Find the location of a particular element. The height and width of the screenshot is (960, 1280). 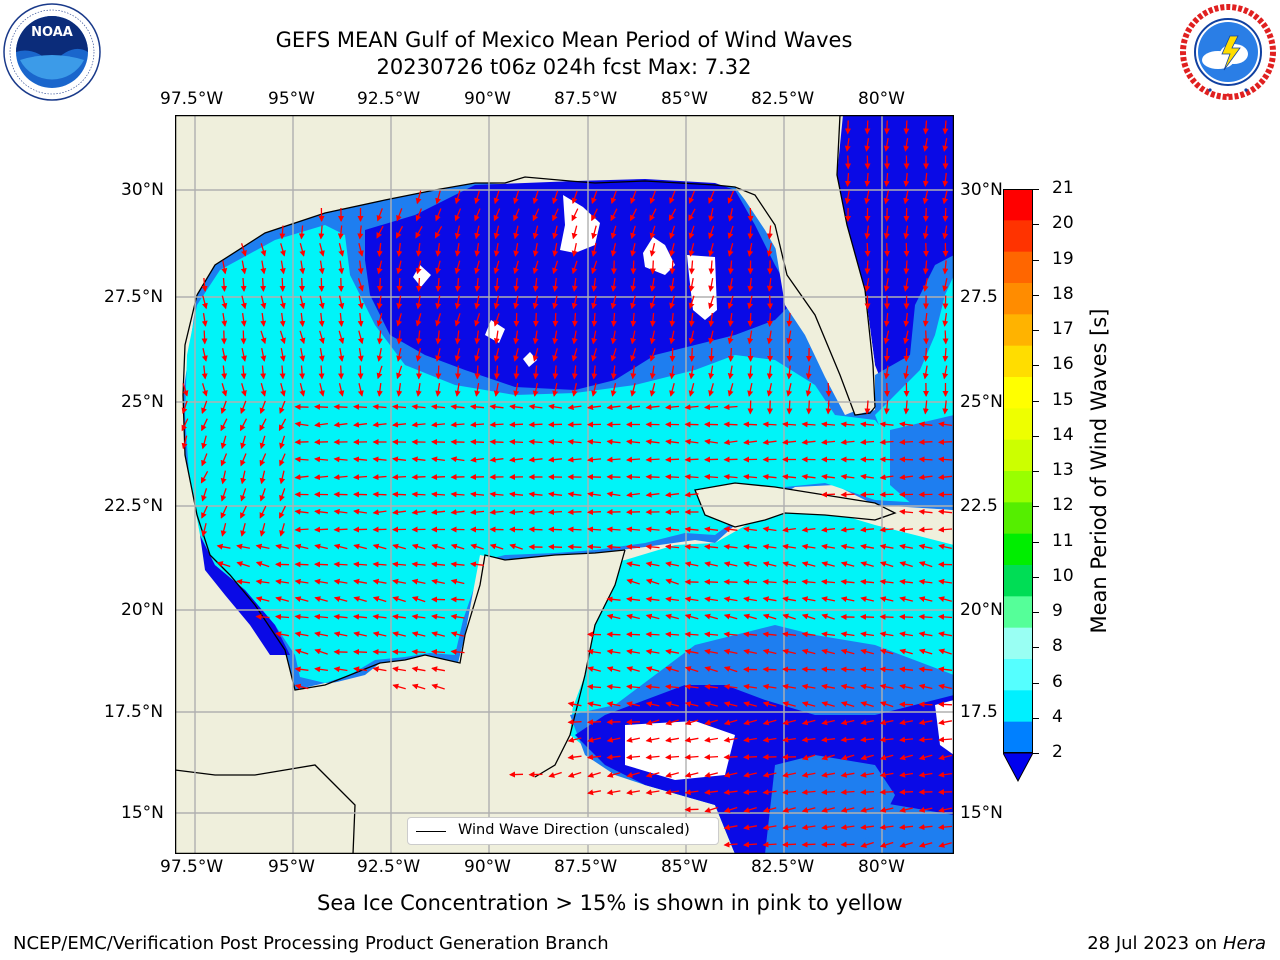

colorbar-tick-label: 4 is located at coordinates (1057, 716).